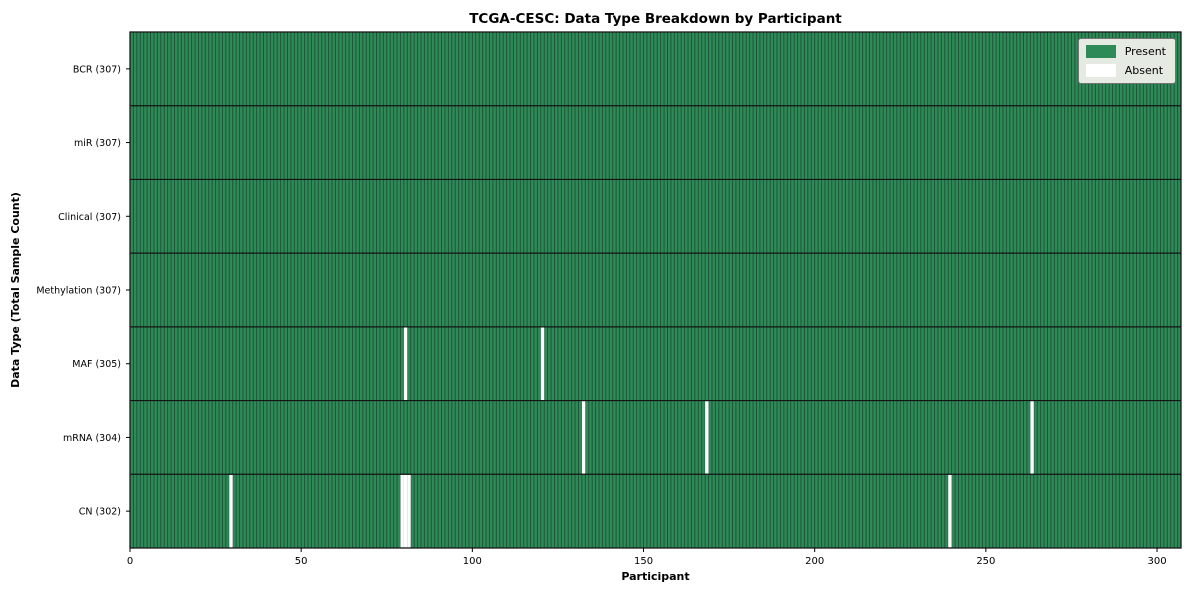 This screenshot has height=600, width=1200. Describe the element at coordinates (89, 217) in the screenshot. I see `y-tick-label-Clinical: Clinical (307)` at that location.